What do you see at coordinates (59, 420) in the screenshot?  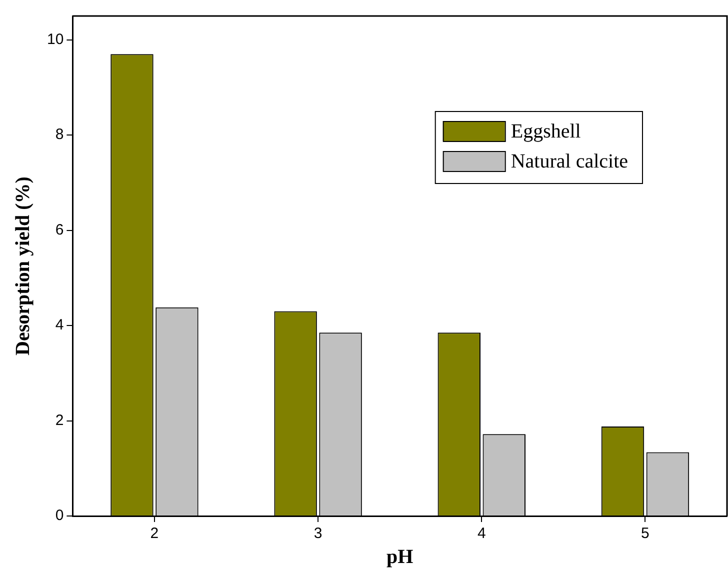 I see `y-tick-label: 2` at bounding box center [59, 420].